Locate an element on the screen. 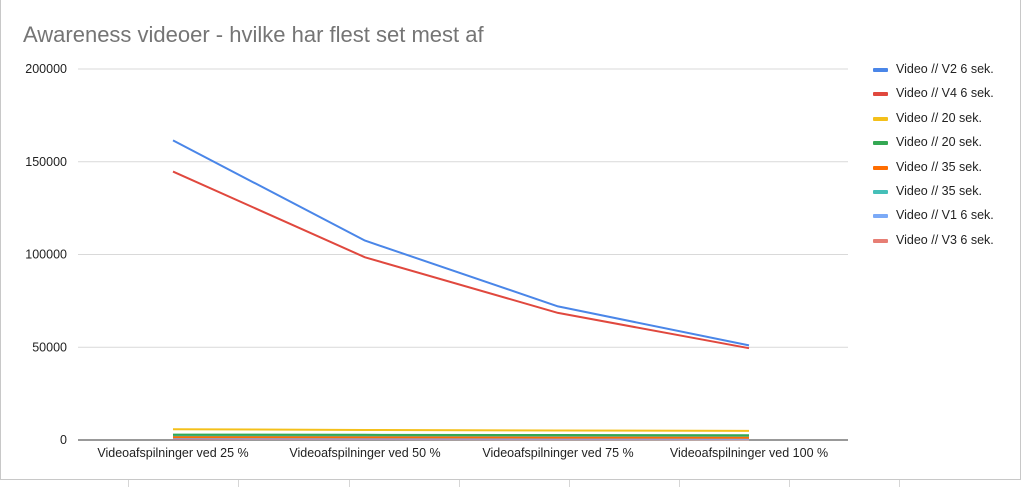 The width and height of the screenshot is (1024, 487). legend-item: Video // V1 6 sek. is located at coordinates (948, 218).